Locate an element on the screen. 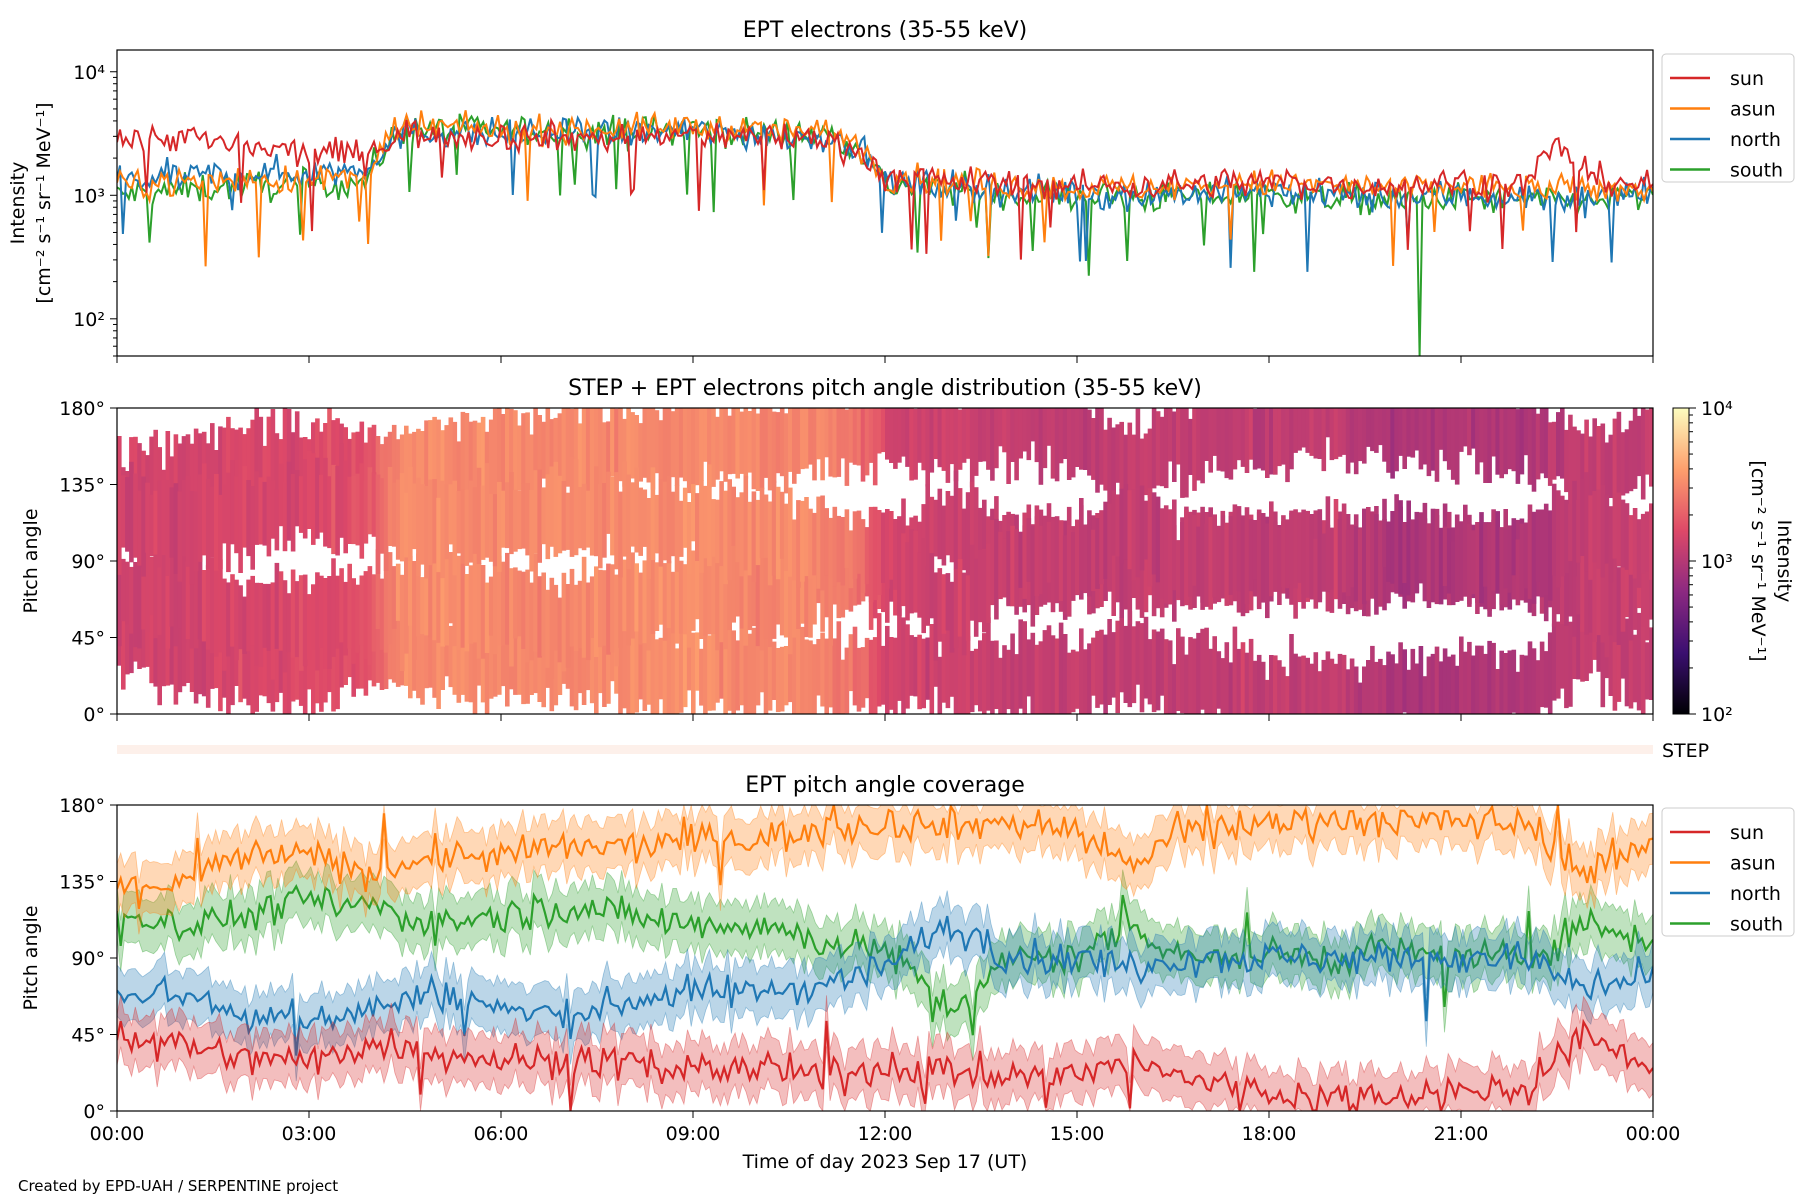 The height and width of the screenshot is (1200, 1800). panel1-title: EPT electrons (35-55 keV) is located at coordinates (885, 30).